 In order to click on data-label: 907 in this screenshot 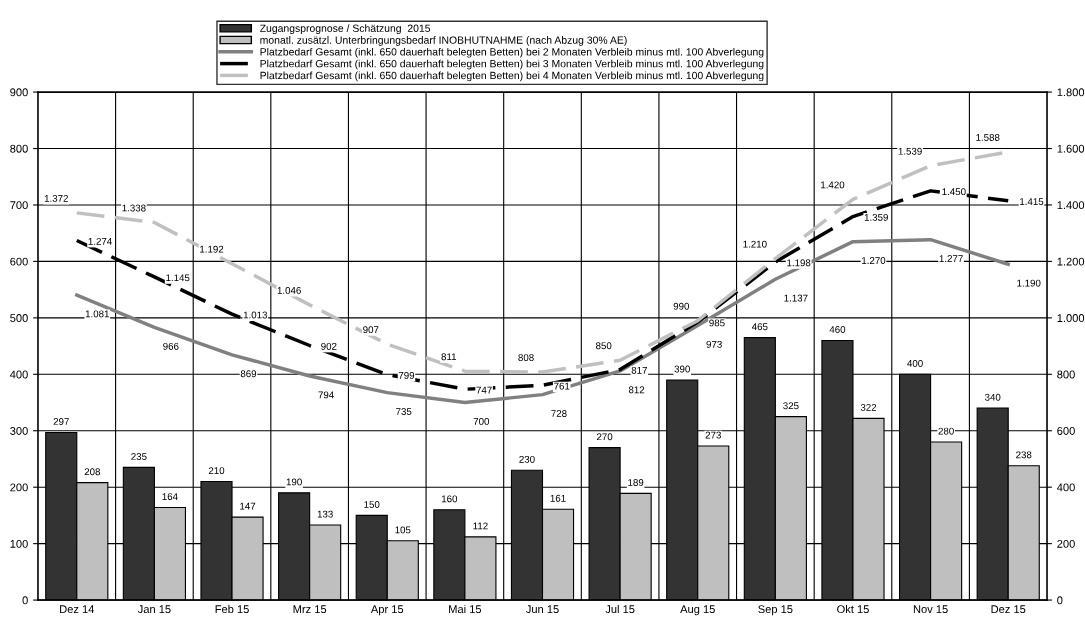, I will do `click(371, 330)`.